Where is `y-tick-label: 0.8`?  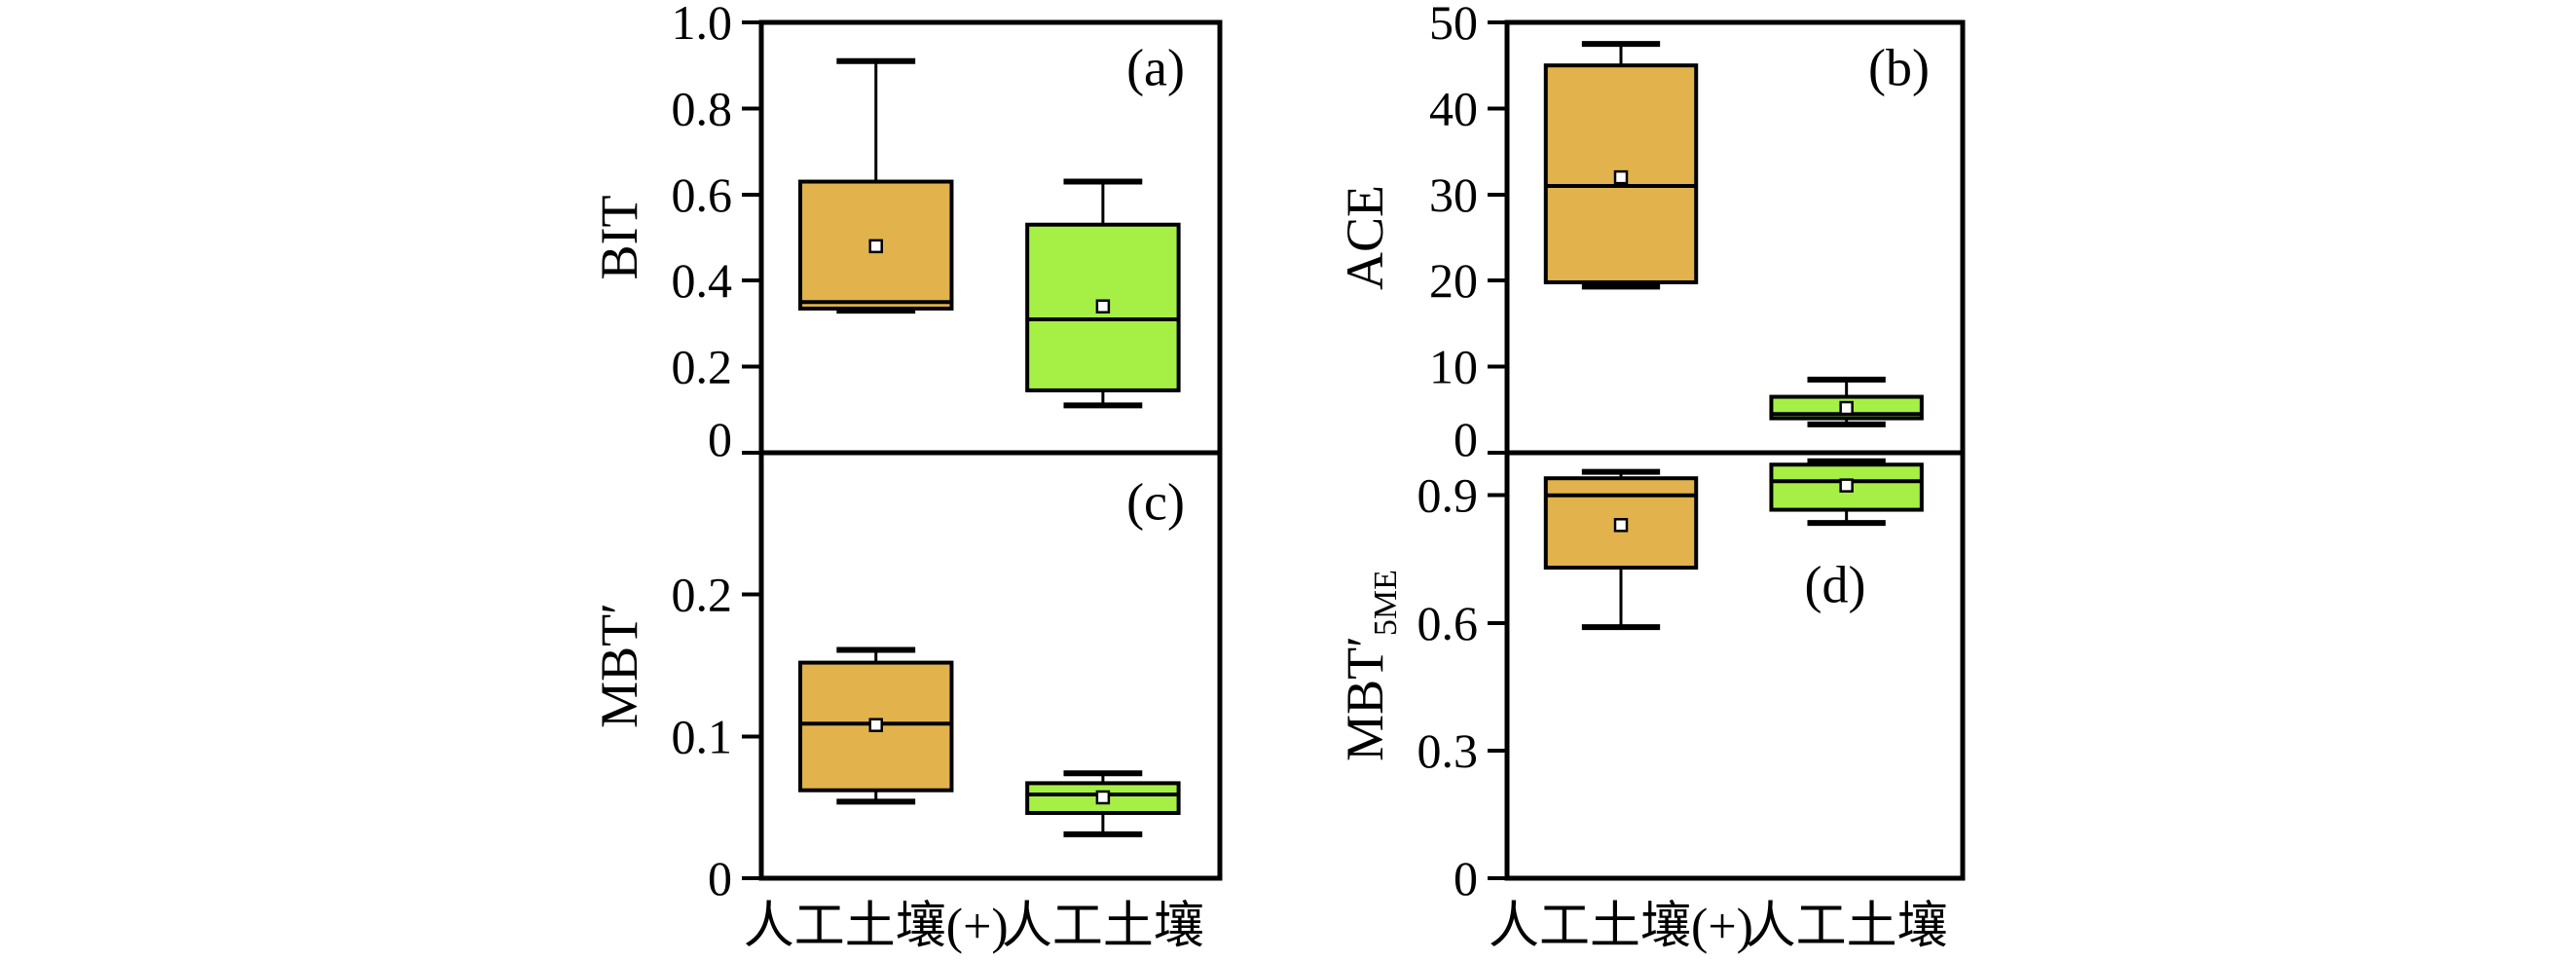
y-tick-label: 0.8 is located at coordinates (702, 108).